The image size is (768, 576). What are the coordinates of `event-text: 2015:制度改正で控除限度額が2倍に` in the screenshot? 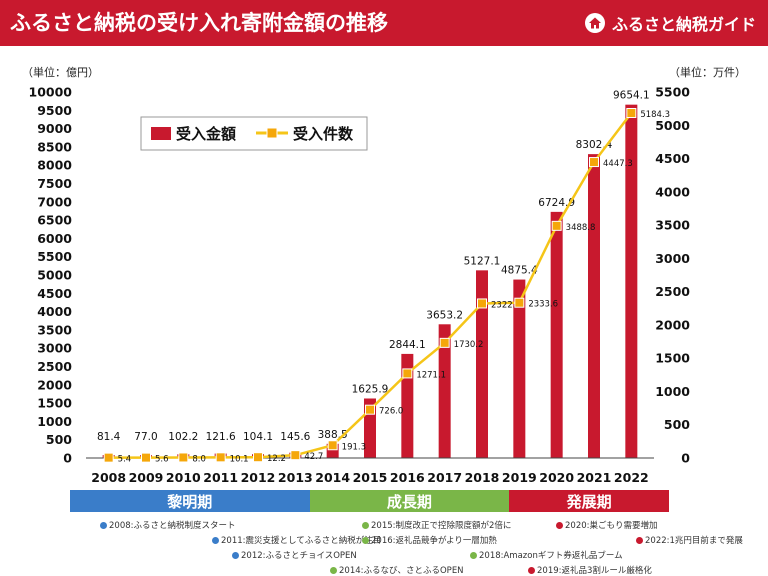 It's located at (441, 526).